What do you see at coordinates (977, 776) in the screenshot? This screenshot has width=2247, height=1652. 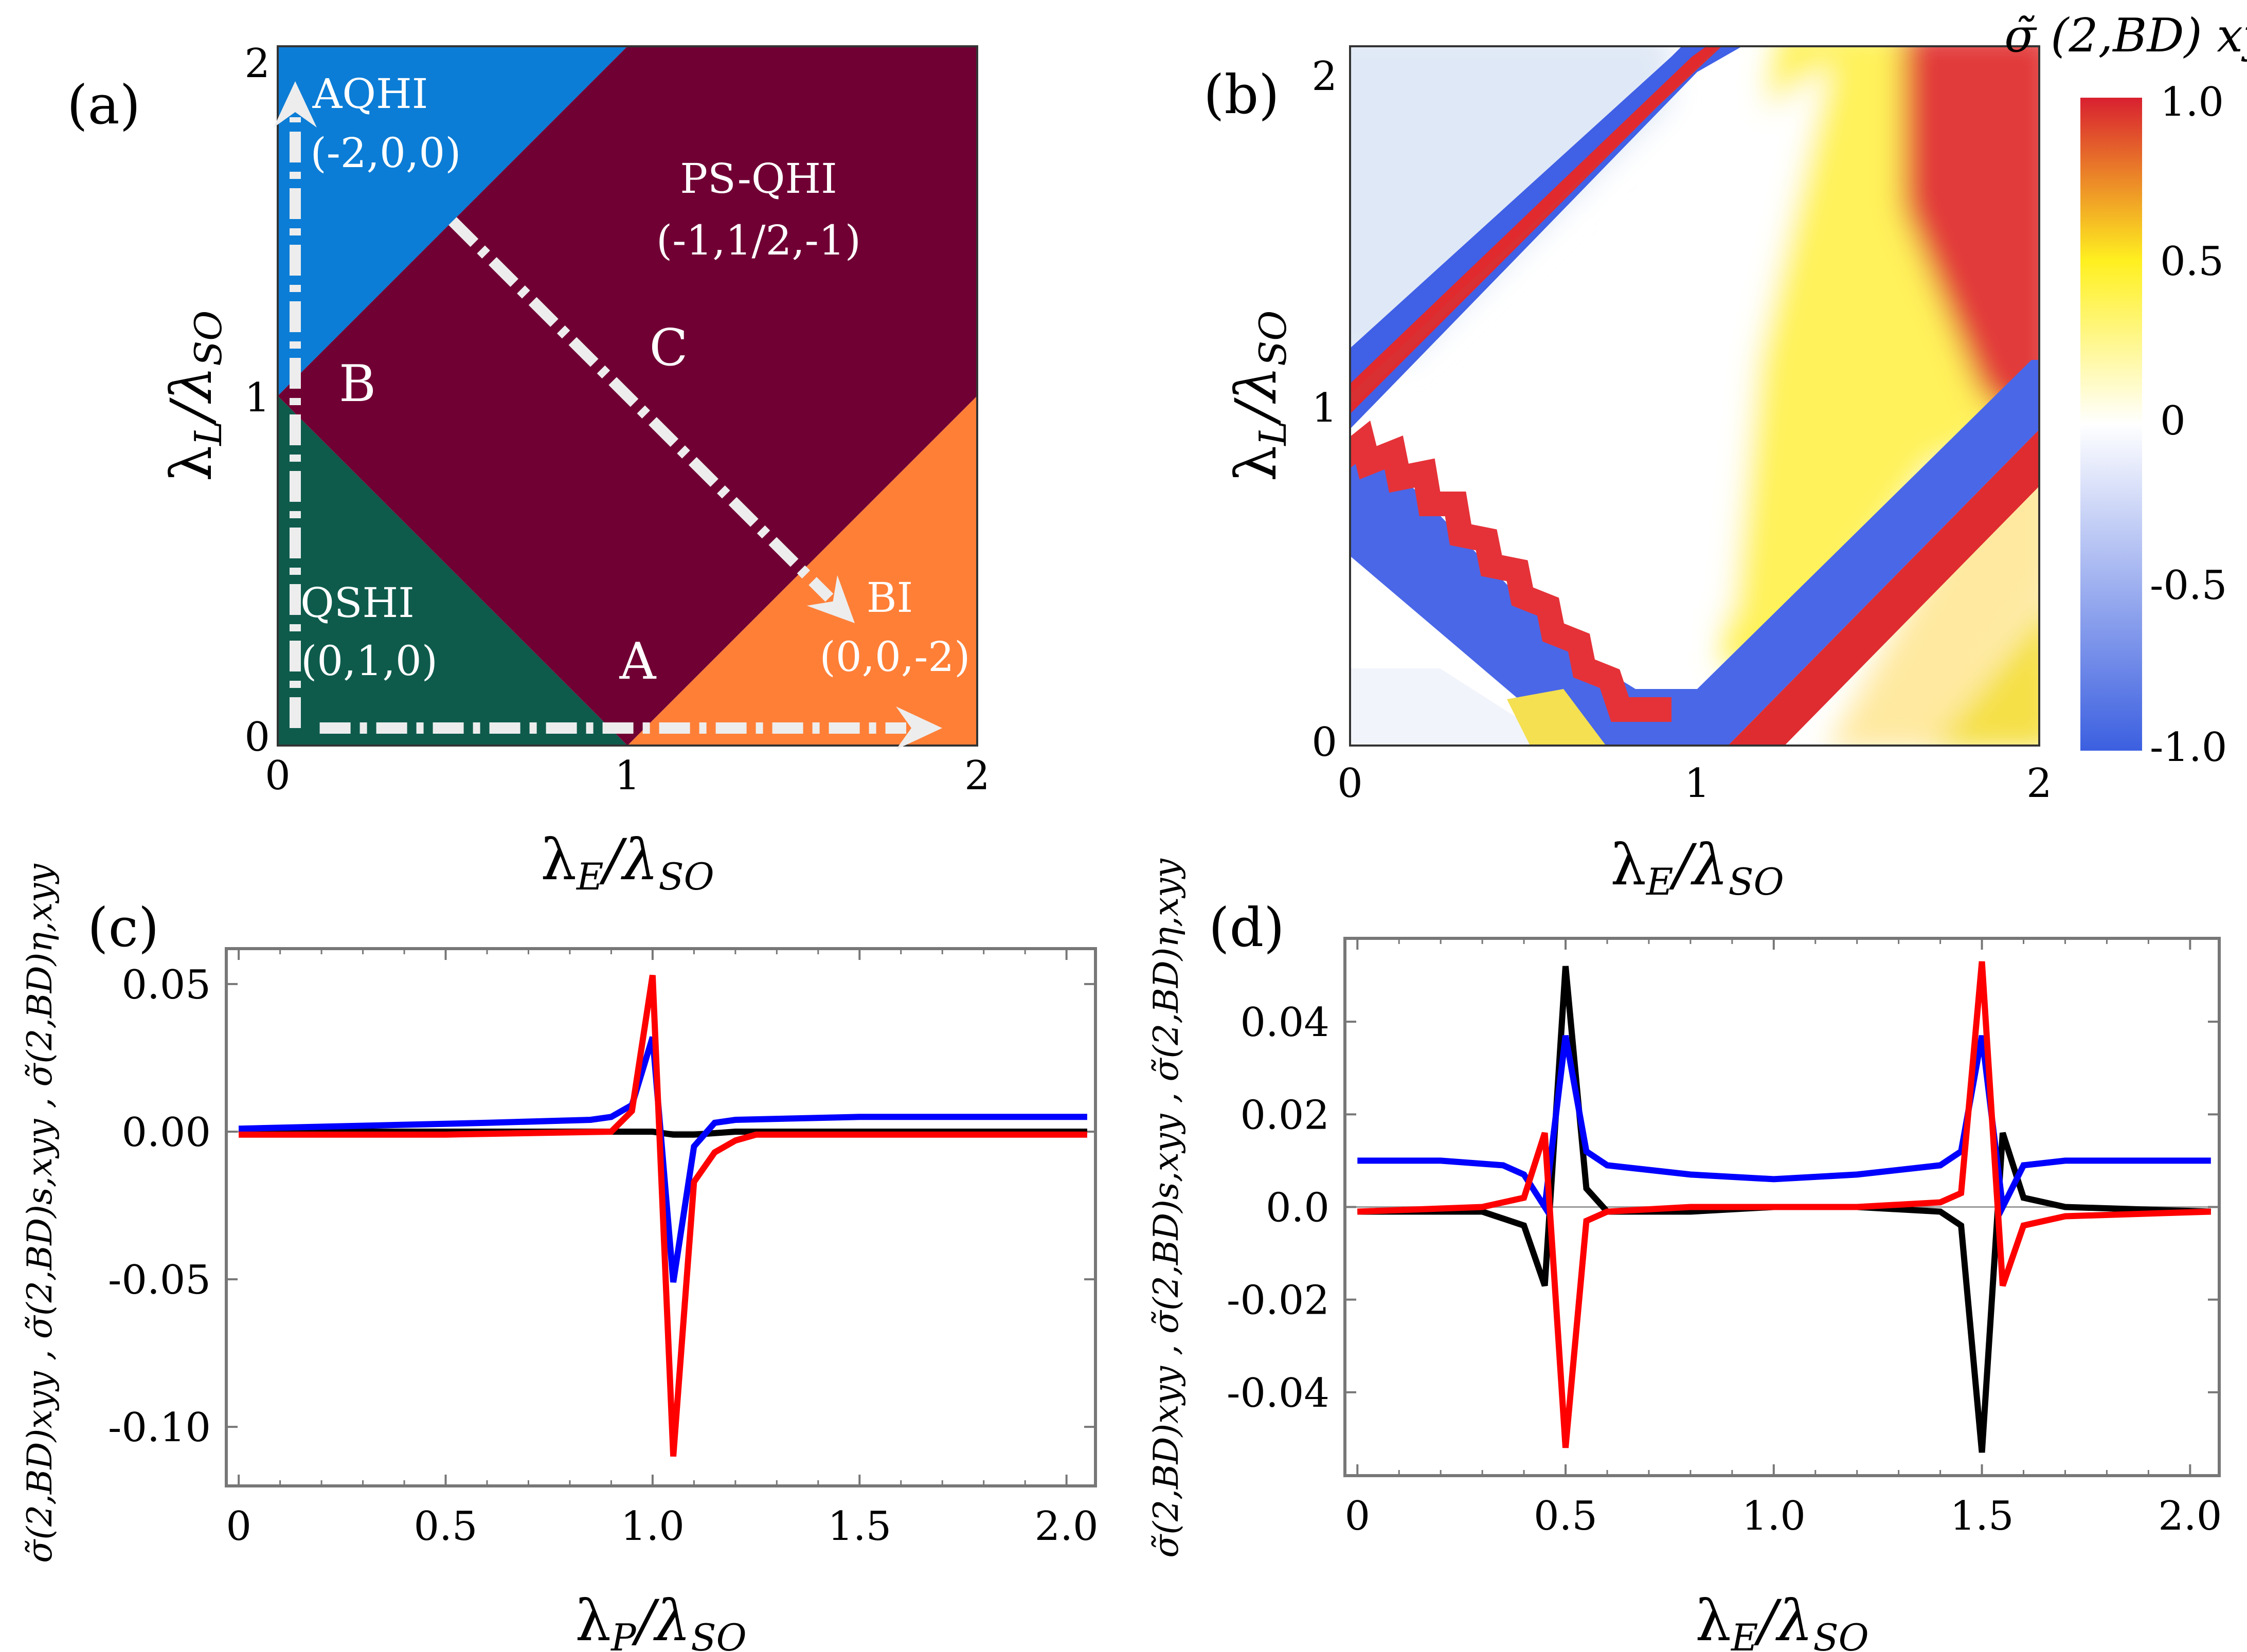 I see `a-xtick-2: 2` at bounding box center [977, 776].